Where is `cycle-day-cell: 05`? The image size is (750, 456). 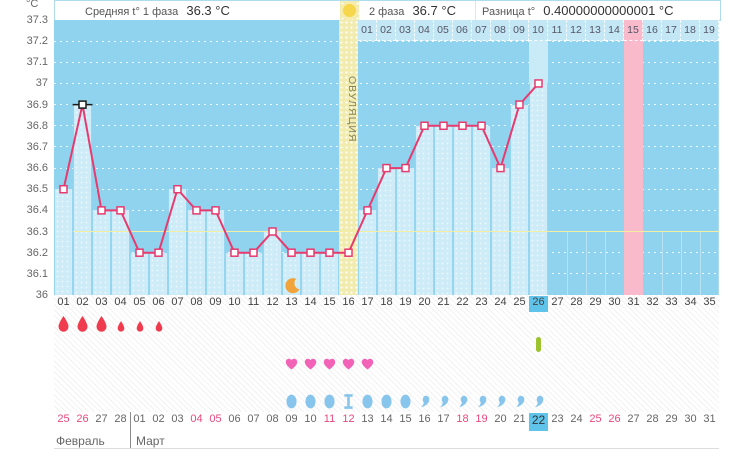
cycle-day-cell: 05 is located at coordinates (139, 302).